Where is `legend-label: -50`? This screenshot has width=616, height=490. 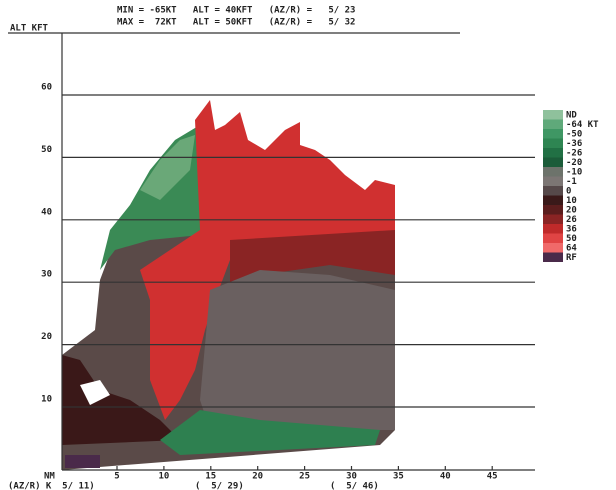 legend-label: -50 is located at coordinates (574, 134).